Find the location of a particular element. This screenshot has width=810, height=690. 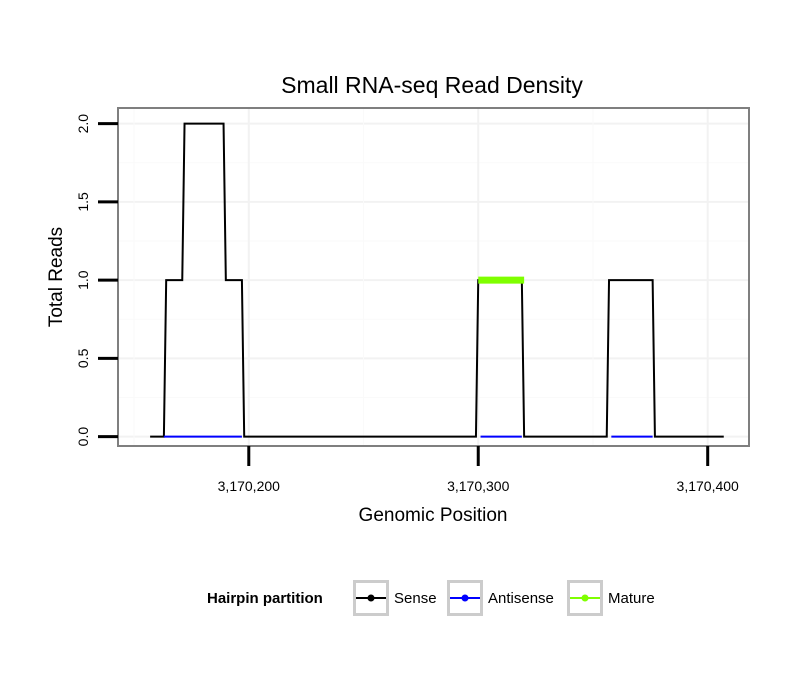

legend-entry-antisense: Antisense is located at coordinates (500, 598).